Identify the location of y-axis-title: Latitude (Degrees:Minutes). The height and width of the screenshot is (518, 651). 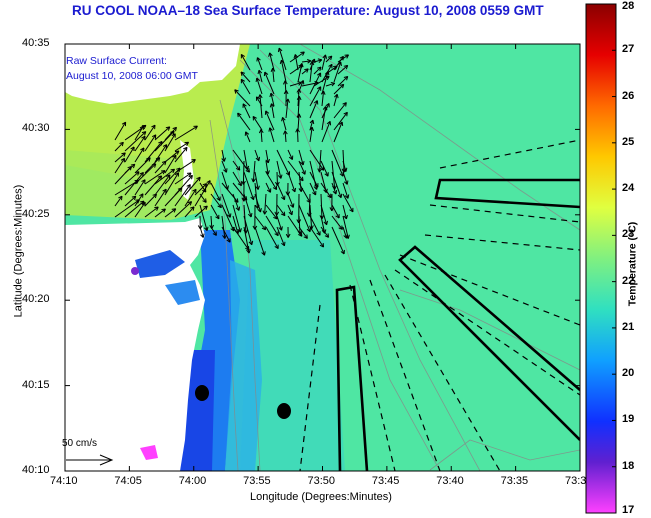
(18, 251).